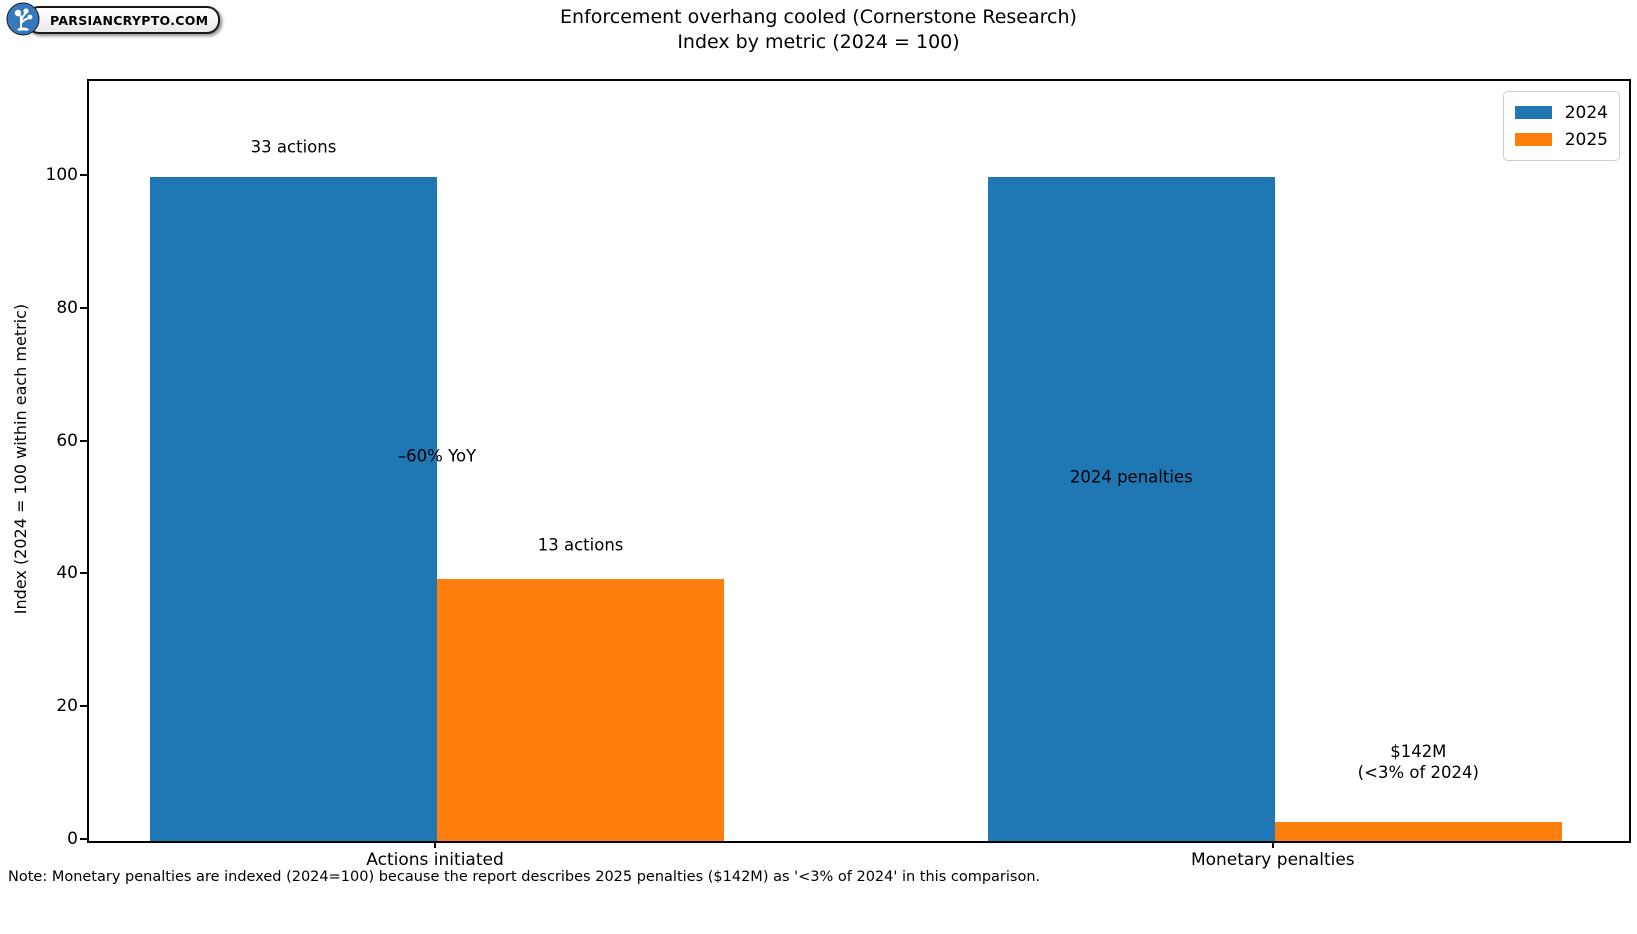  What do you see at coordinates (435, 844) in the screenshot?
I see `x-tick-mark-actions-initiated` at bounding box center [435, 844].